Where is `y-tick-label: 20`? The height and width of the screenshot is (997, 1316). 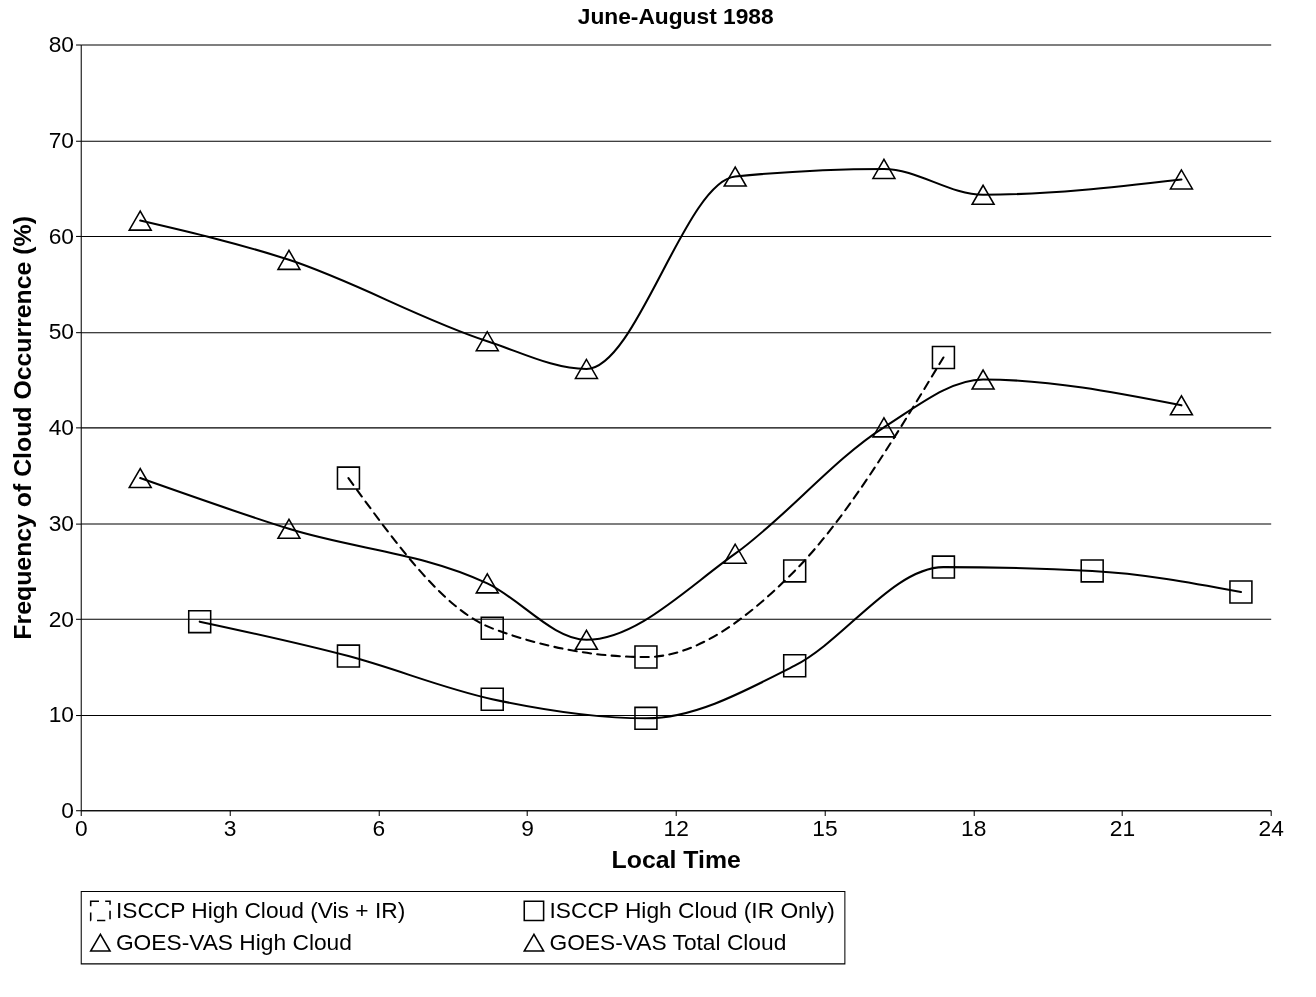 y-tick-label: 20 is located at coordinates (61, 618).